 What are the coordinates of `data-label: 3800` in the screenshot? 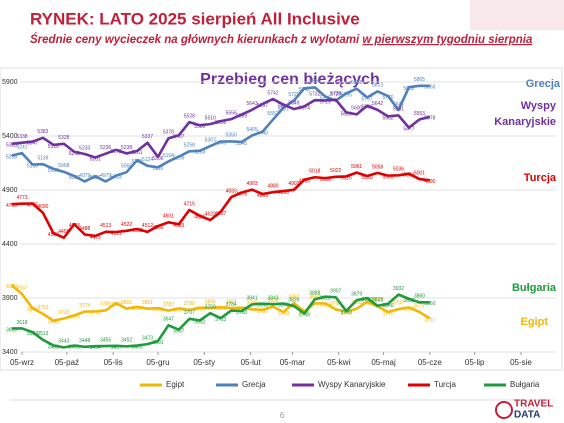 It's located at (356, 303).